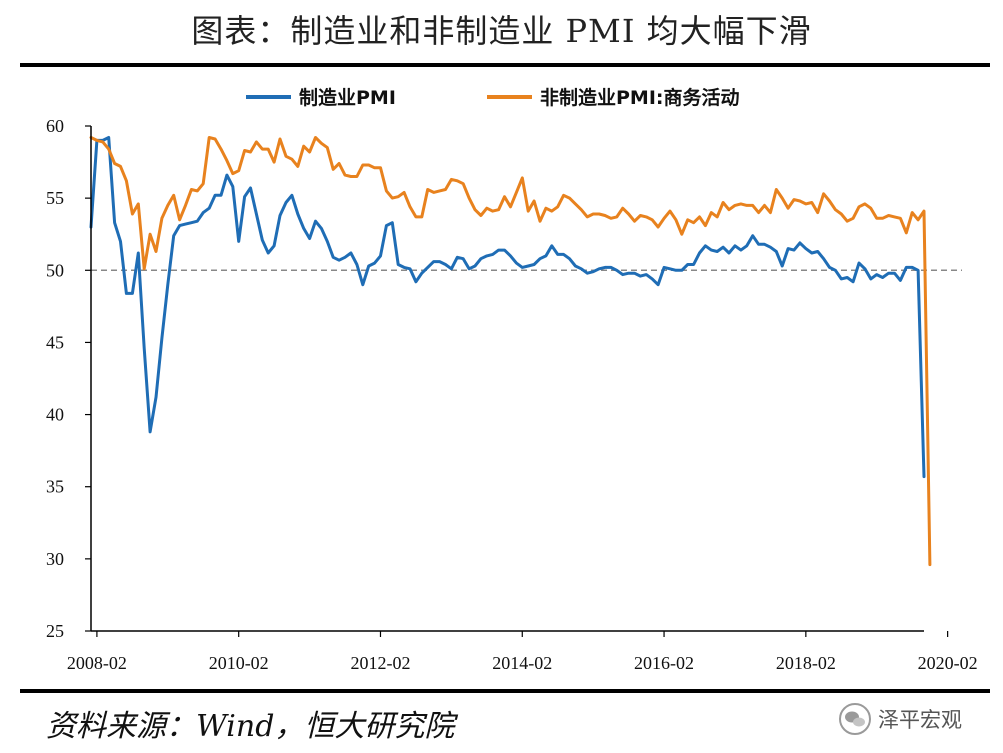 This screenshot has height=753, width=1003. I want to click on chart-title: 图表：制造业和非制造业 PMI 均大幅下滑, so click(501, 31).